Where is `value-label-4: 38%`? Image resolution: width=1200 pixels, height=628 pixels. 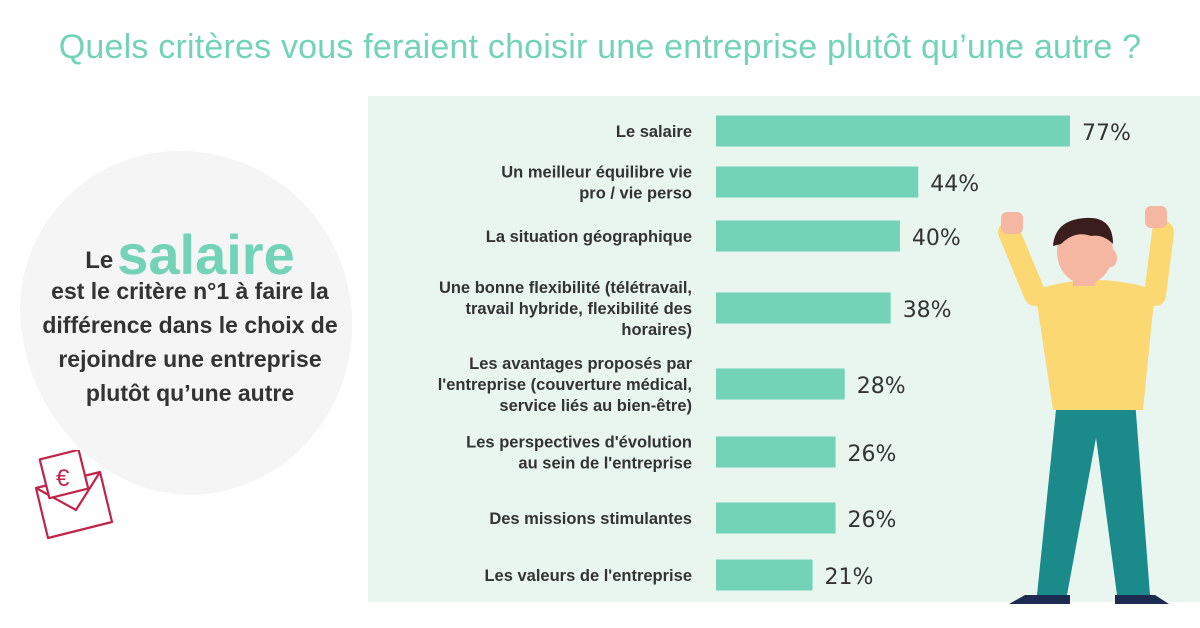 value-label-4: 38% is located at coordinates (927, 310).